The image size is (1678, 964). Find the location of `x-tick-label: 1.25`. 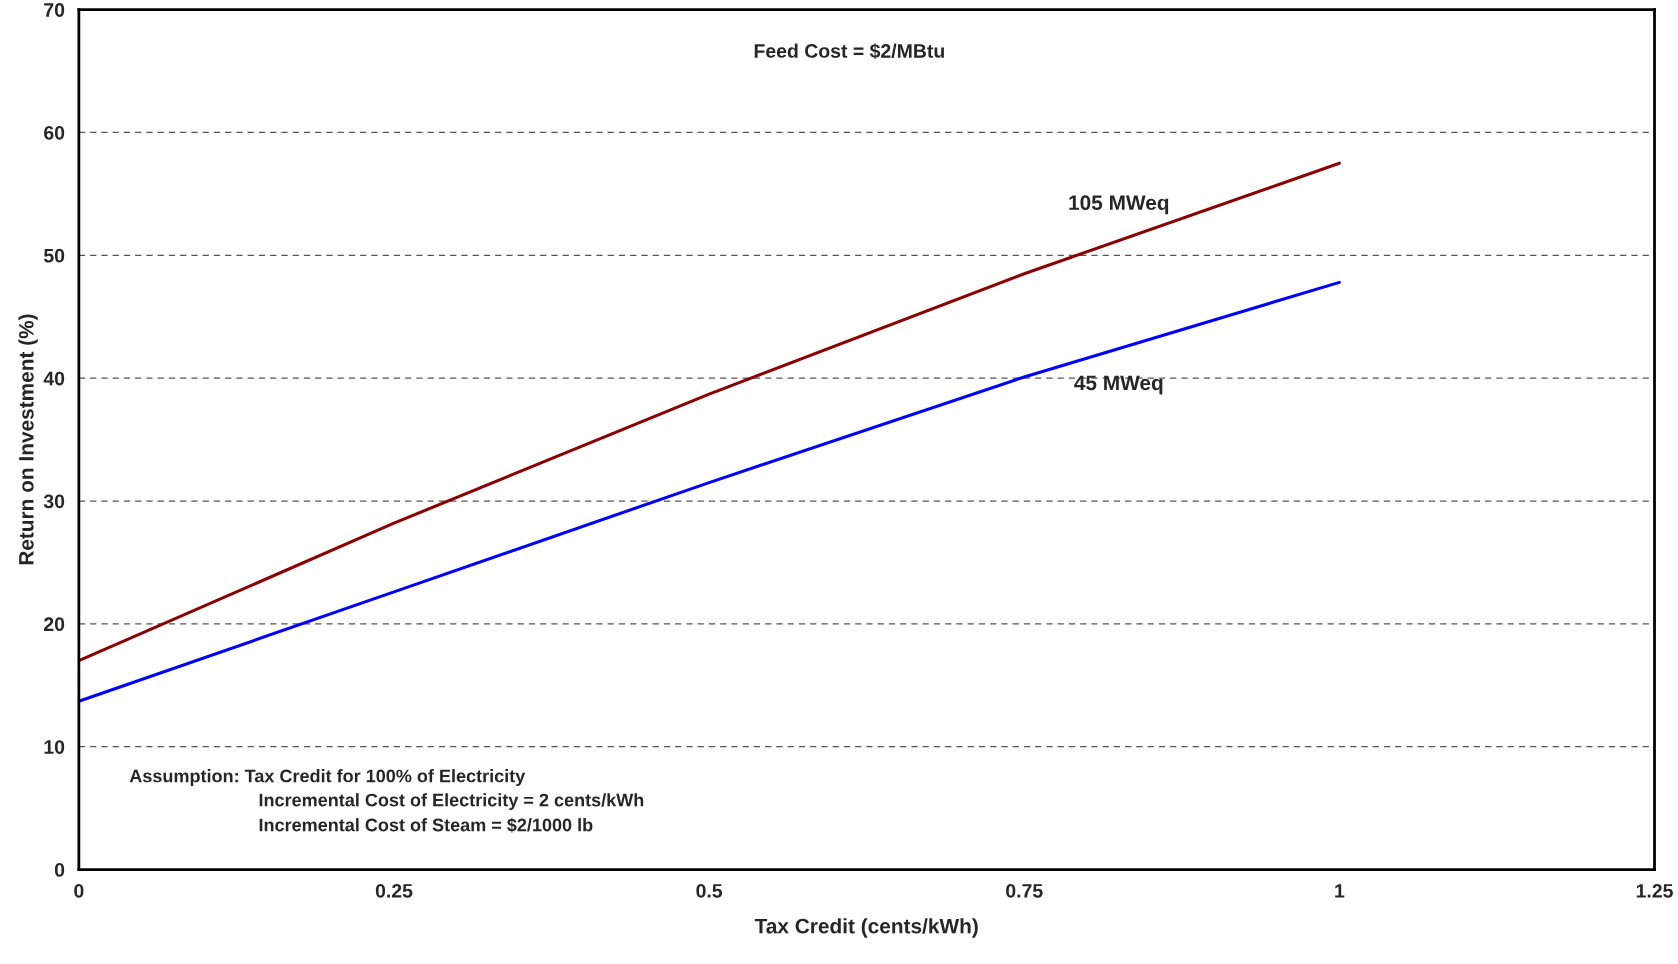

x-tick-label: 1.25 is located at coordinates (1654, 890).